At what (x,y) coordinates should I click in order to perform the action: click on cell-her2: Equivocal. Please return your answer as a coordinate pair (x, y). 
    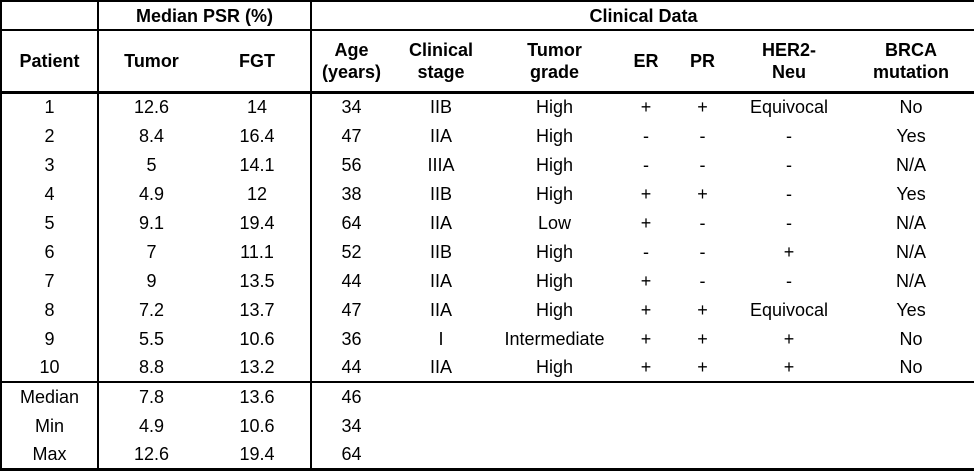
    Looking at the image, I should click on (789, 107).